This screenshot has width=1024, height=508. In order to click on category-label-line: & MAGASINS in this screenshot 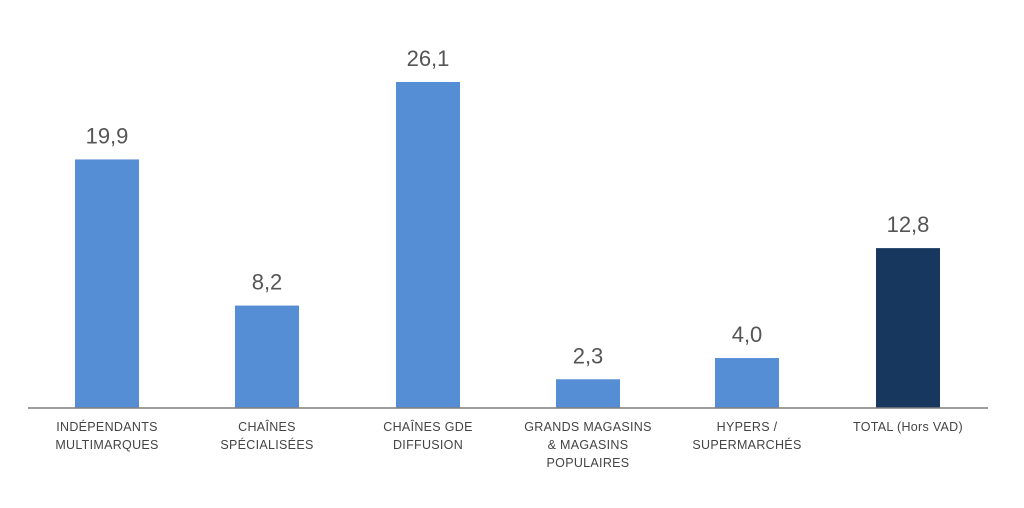, I will do `click(588, 445)`.